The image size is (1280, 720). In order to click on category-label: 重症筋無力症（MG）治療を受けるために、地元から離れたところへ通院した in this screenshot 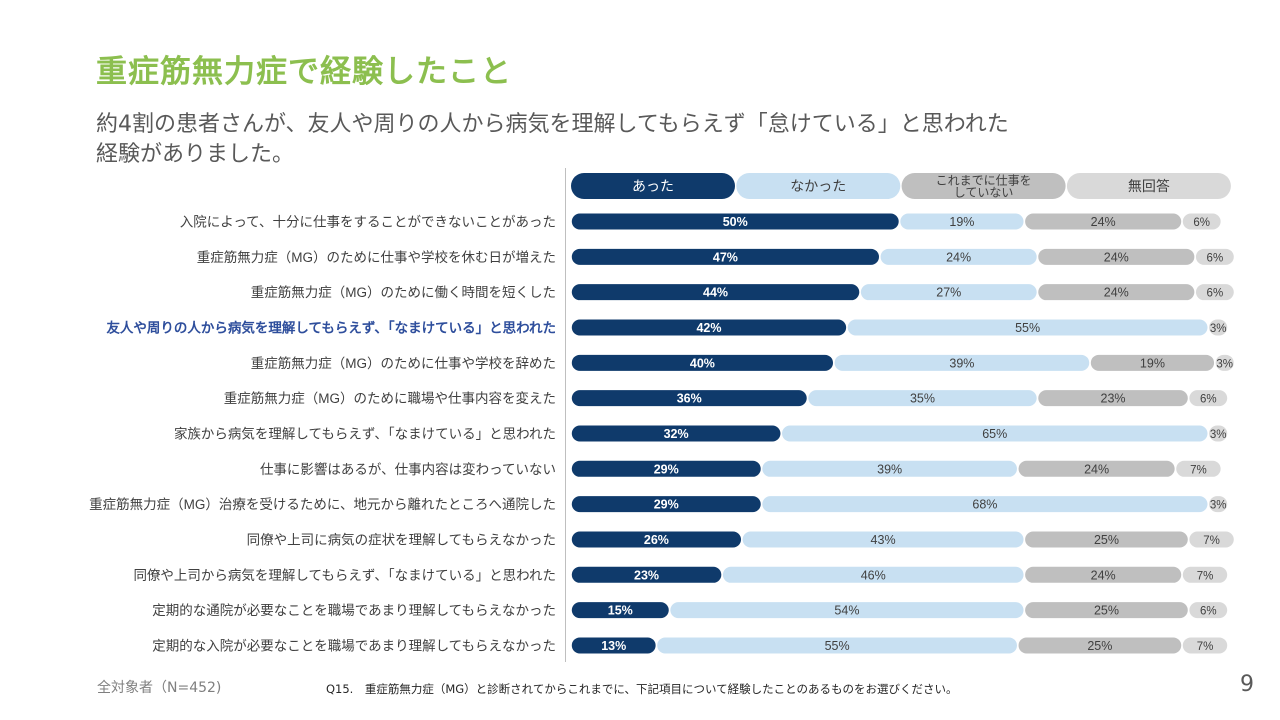, I will do `click(322, 504)`.